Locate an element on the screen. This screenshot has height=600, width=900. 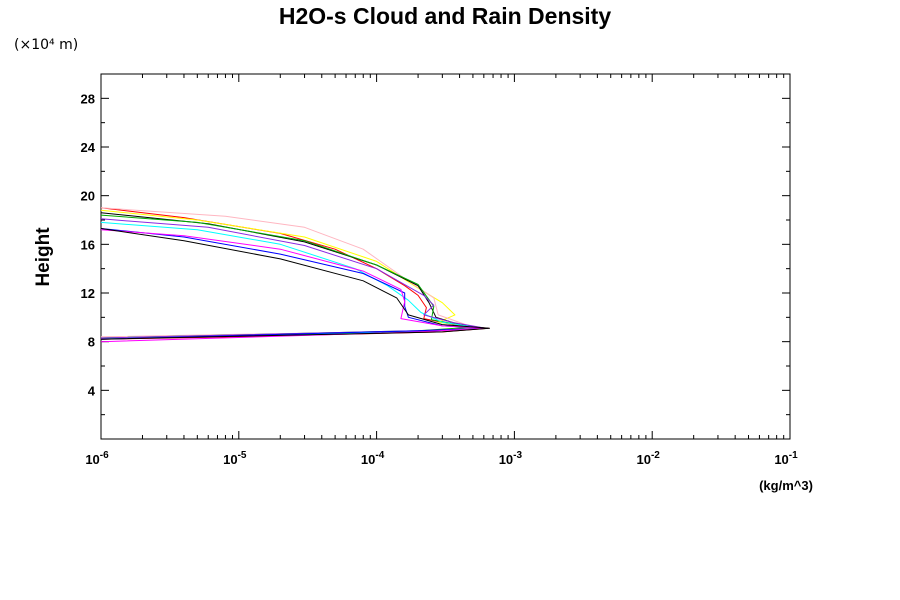
y-tick-label: 8 is located at coordinates (91, 342).